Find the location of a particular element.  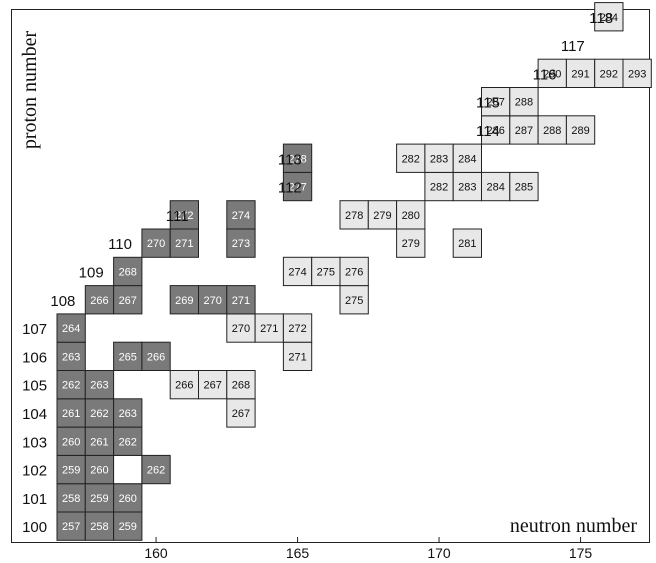

nuclide-cell: 263 is located at coordinates (71, 356).